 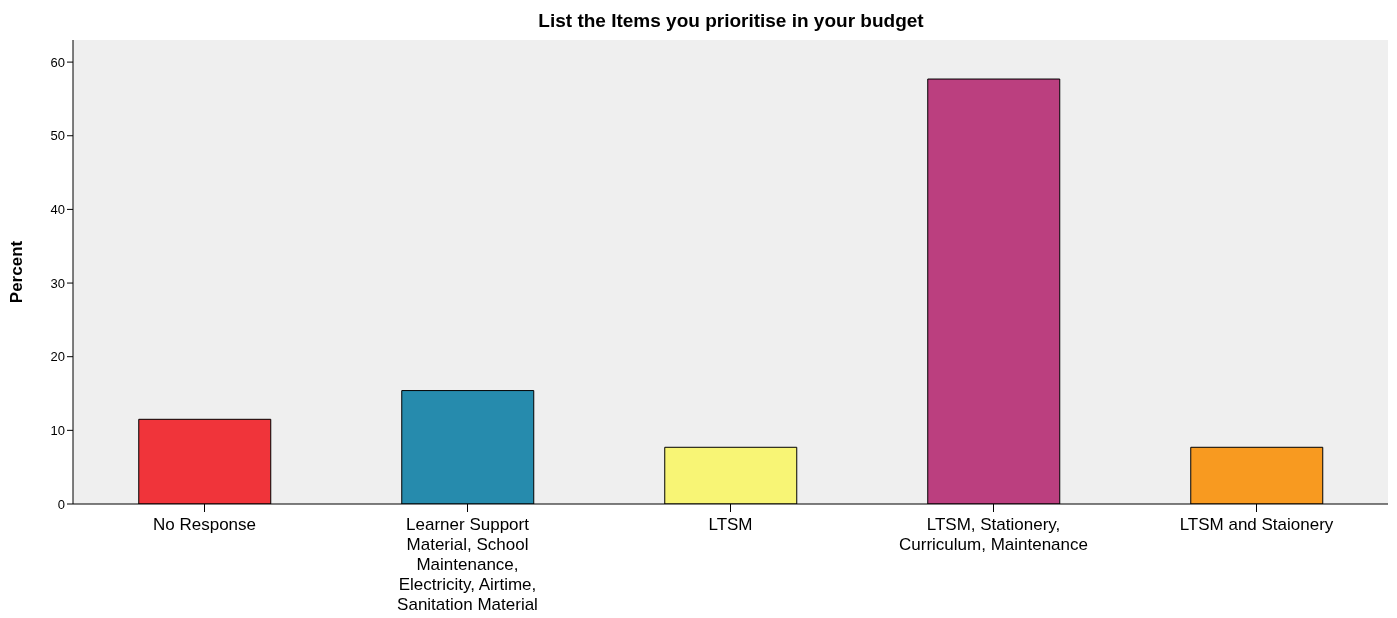 What do you see at coordinates (57, 357) in the screenshot?
I see `y-tick-label: 20` at bounding box center [57, 357].